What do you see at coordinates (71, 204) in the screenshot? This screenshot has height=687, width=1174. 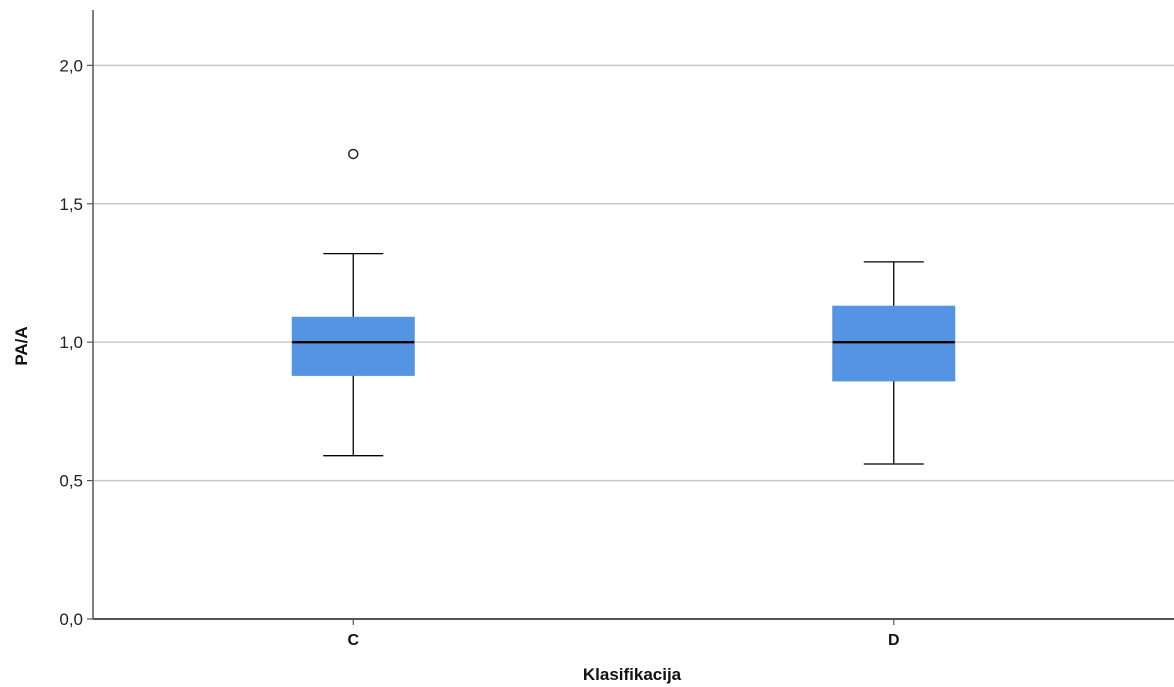 I see `y-tick-label: 1,5` at bounding box center [71, 204].